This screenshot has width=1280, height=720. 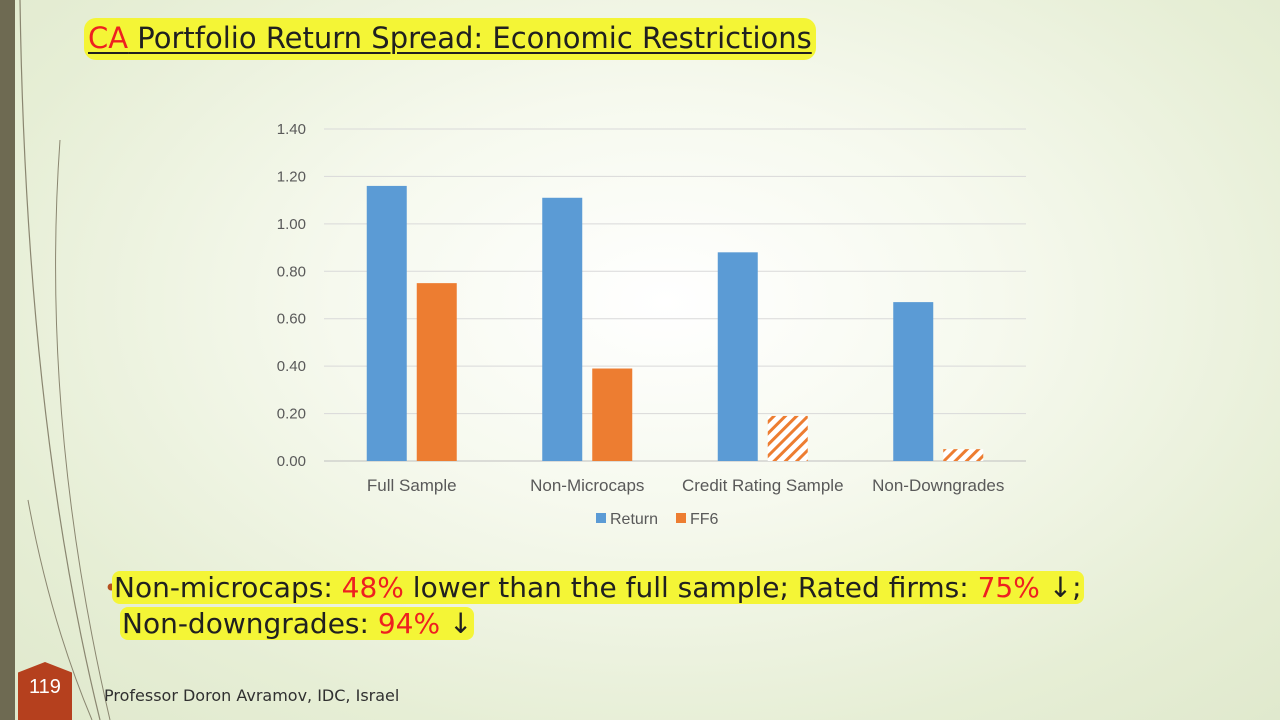 I want to click on y-tick-label: 1.20, so click(x=291, y=176).